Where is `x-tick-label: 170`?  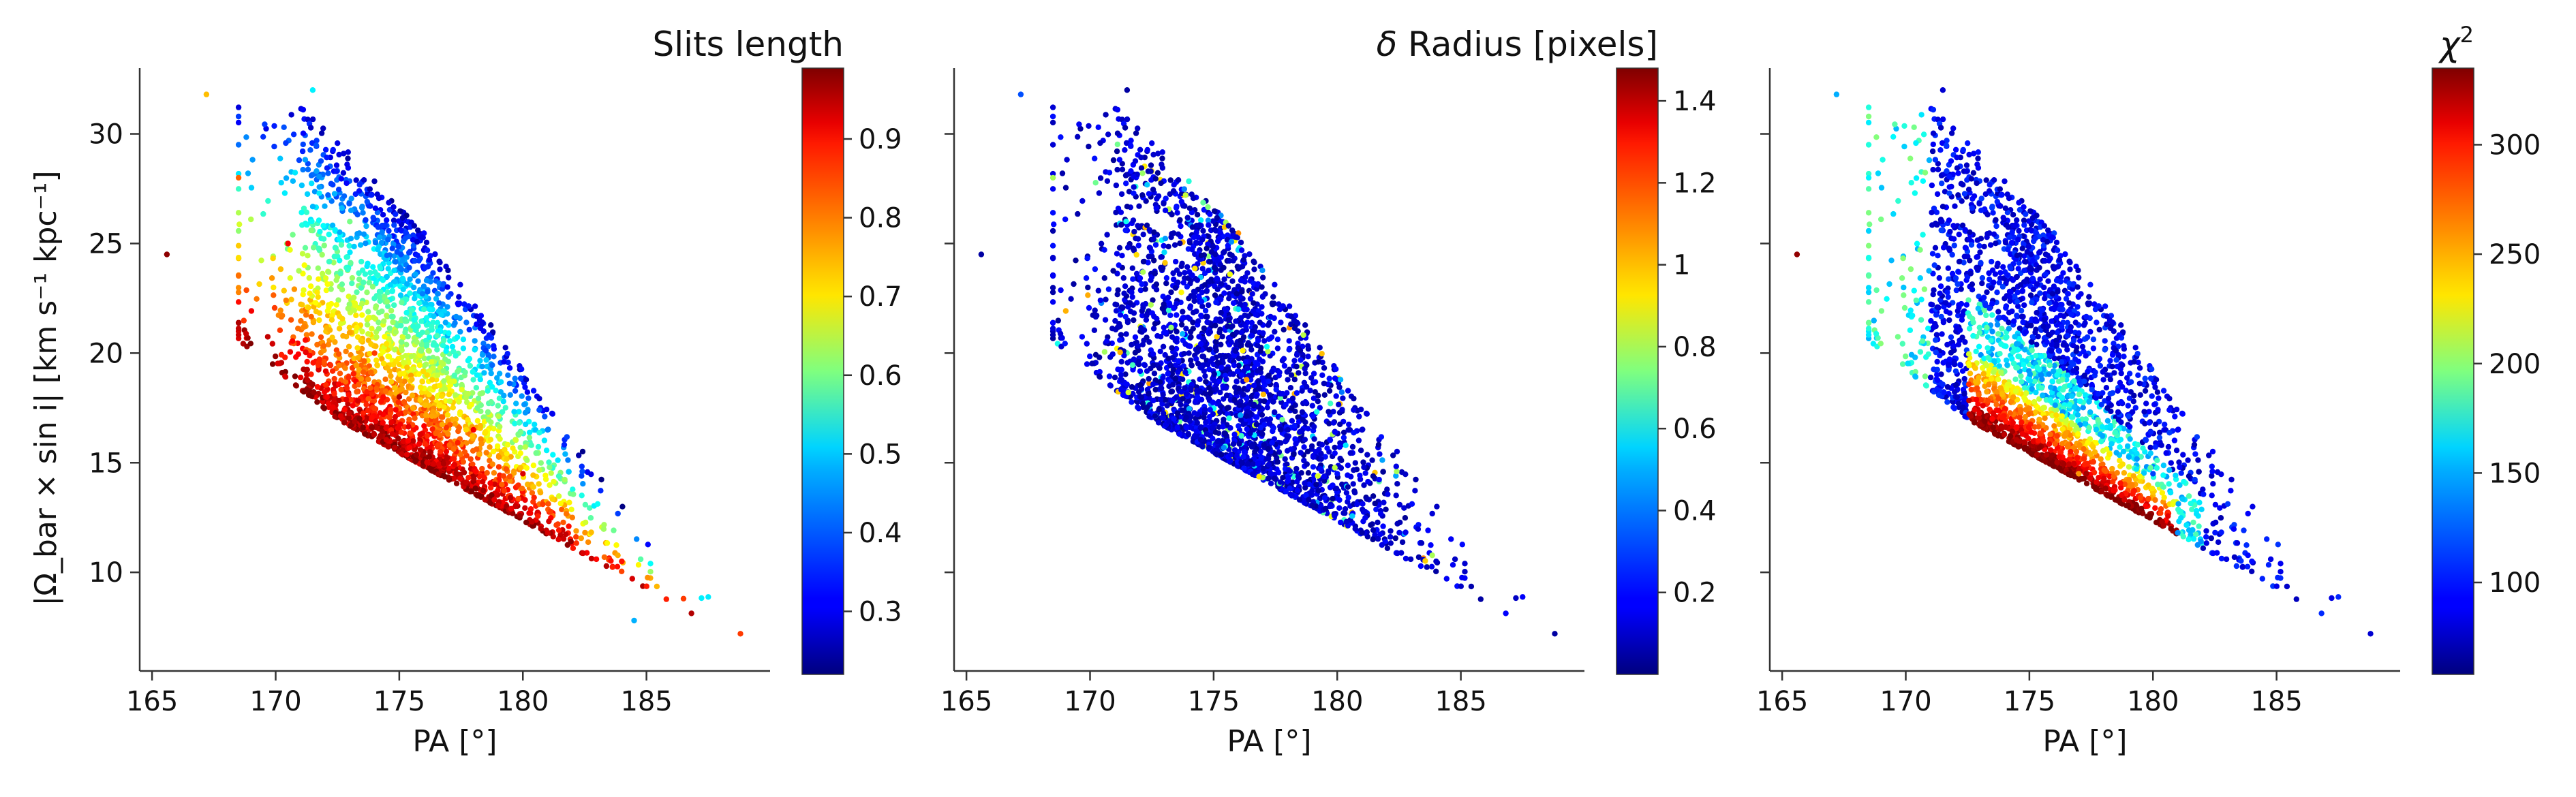 x-tick-label: 170 is located at coordinates (275, 701).